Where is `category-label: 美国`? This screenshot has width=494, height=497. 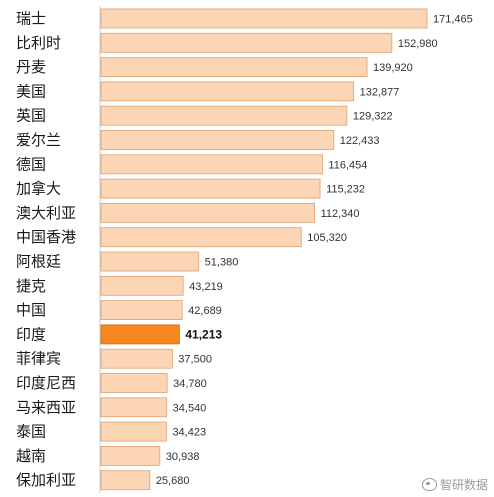
category-label: 美国 is located at coordinates (31, 91).